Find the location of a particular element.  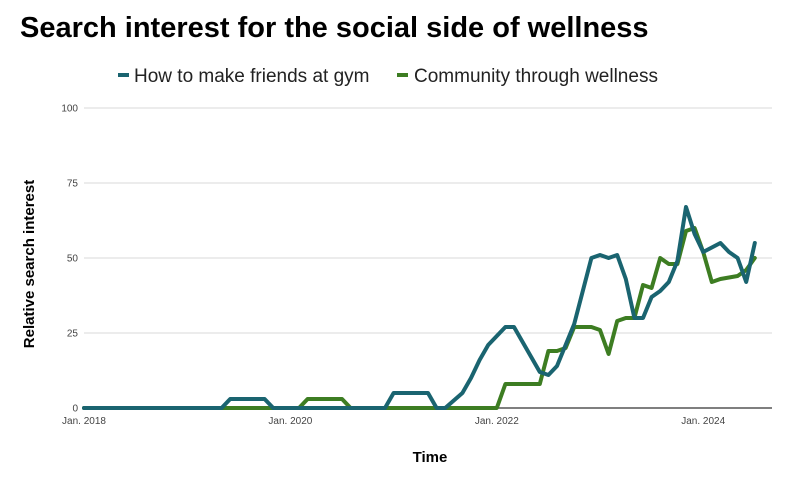

x-tick-label: Jan. 2024 is located at coordinates (703, 421).